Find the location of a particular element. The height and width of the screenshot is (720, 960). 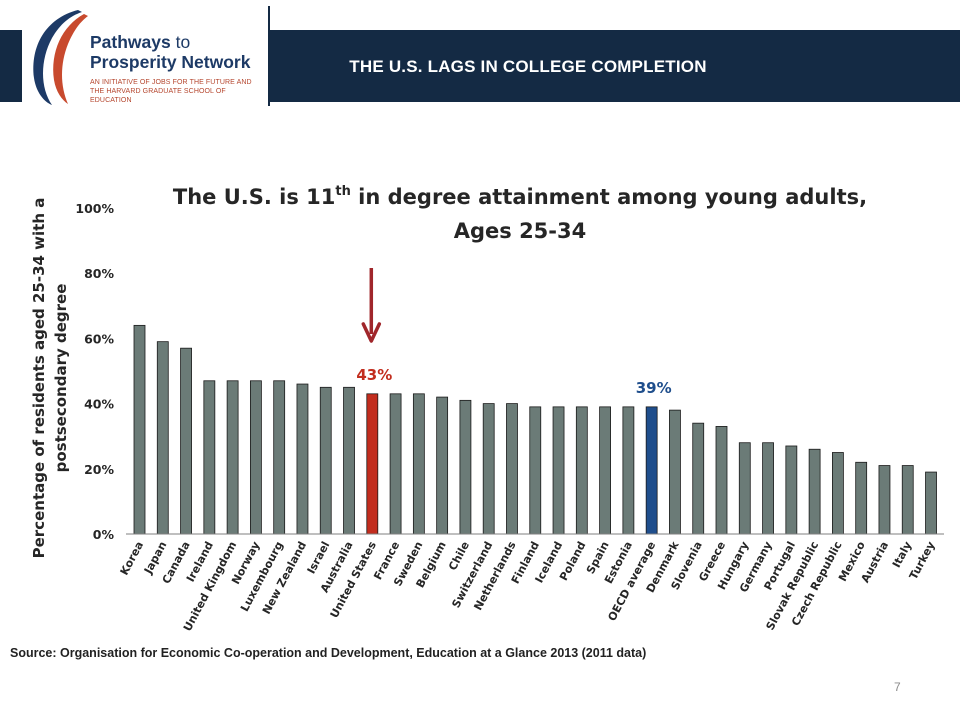

y-tick-label: 0% is located at coordinates (104, 534).